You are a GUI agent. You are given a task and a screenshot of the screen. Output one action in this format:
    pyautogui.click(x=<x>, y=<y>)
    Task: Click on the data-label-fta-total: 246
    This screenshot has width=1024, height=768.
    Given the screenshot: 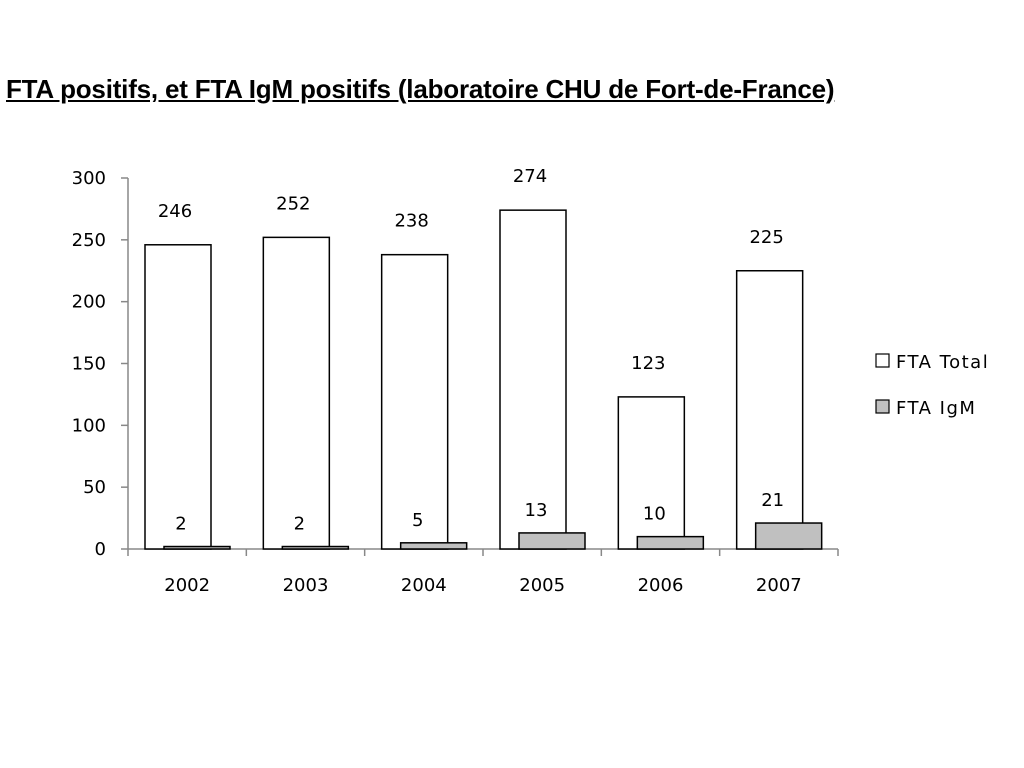 What is the action you would take?
    pyautogui.click(x=175, y=211)
    